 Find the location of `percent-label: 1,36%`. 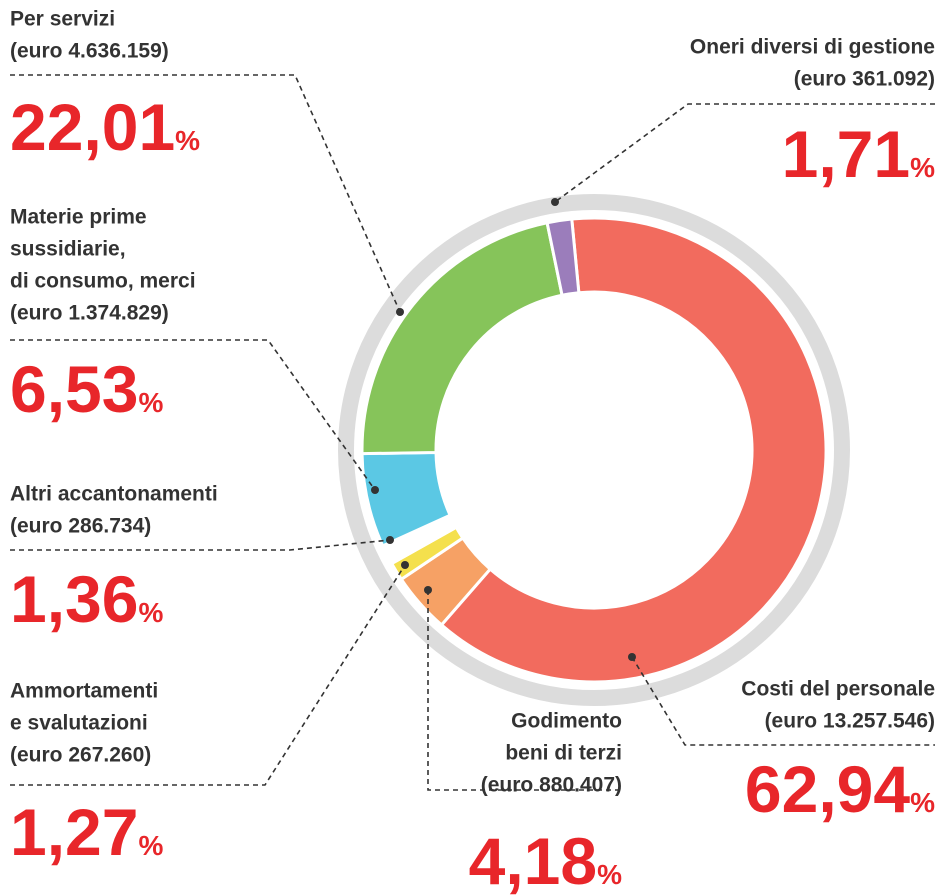

percent-label: 1,36% is located at coordinates (86, 599).